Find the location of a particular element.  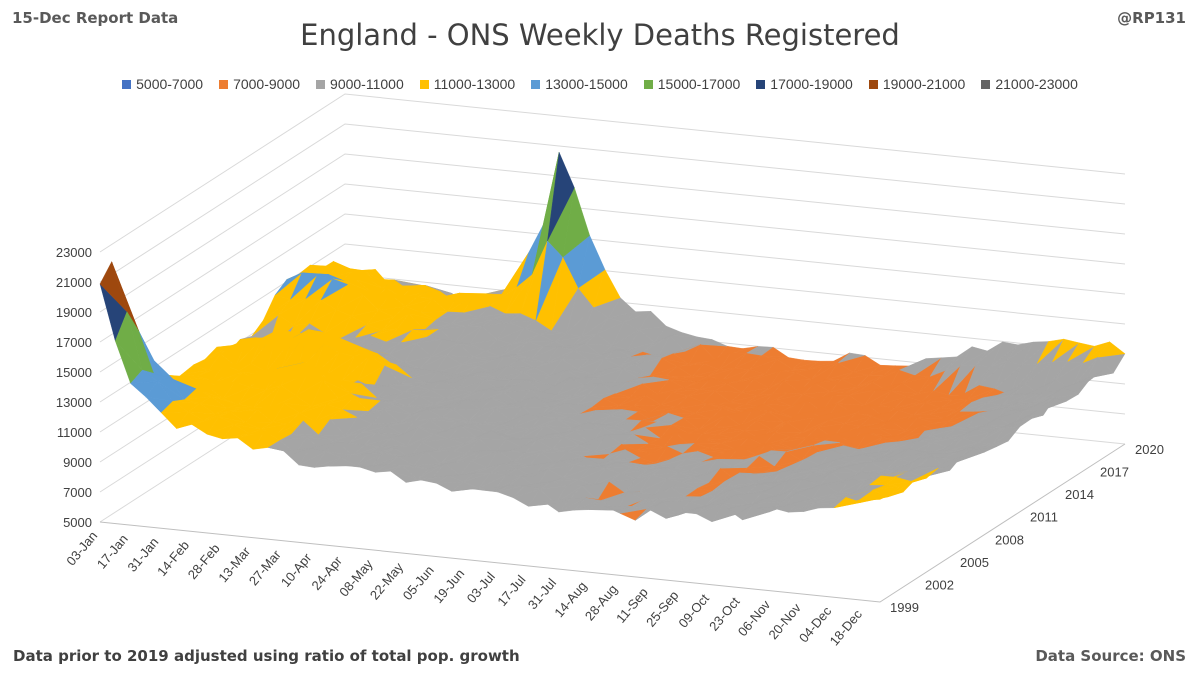

z-tick-label: 11000 is located at coordinates (74, 432).